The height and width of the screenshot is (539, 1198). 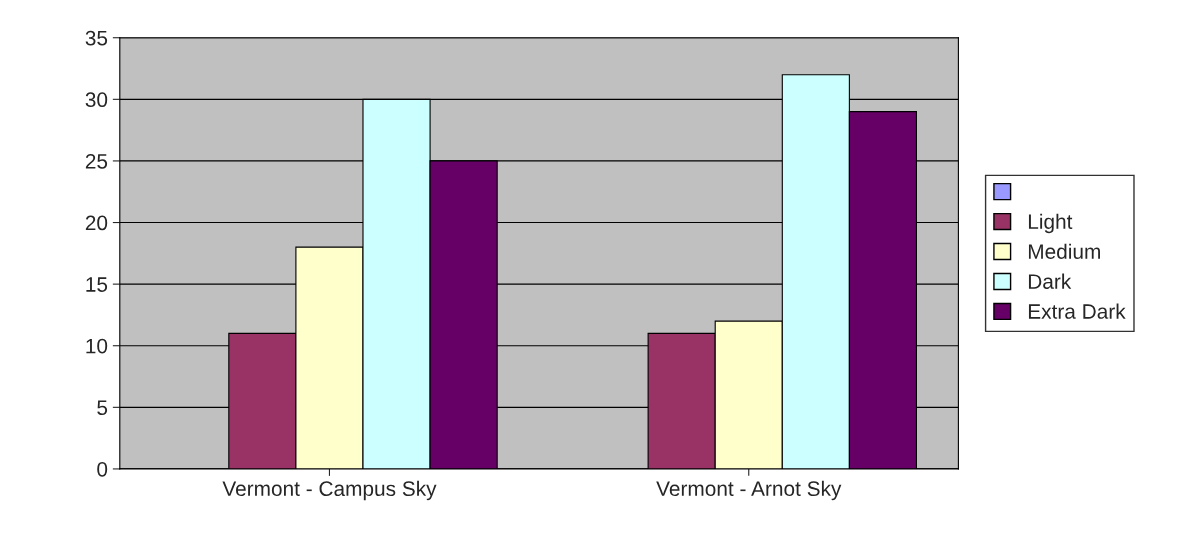 What do you see at coordinates (97, 284) in the screenshot?
I see `y-tick-label: 15` at bounding box center [97, 284].